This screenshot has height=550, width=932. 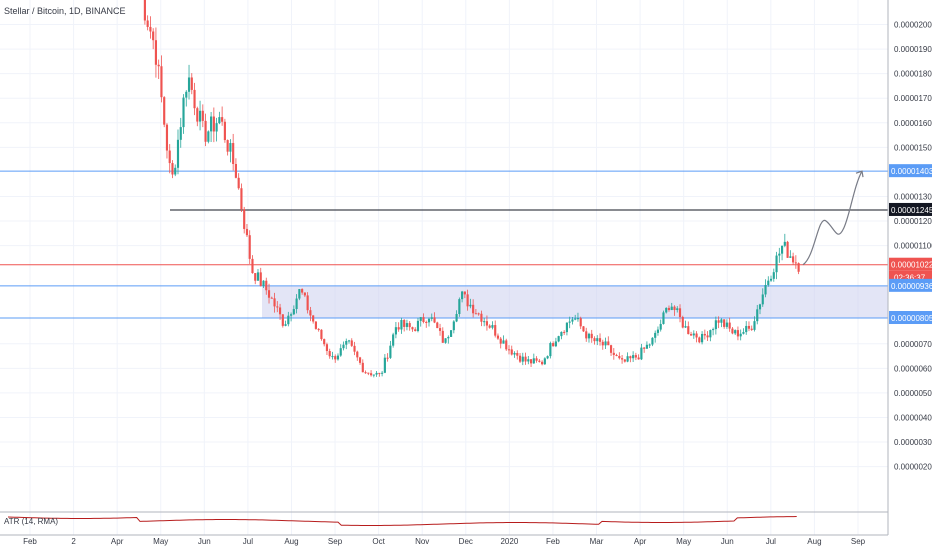 What do you see at coordinates (910, 278) in the screenshot?
I see `countdown-label: 02:36:37` at bounding box center [910, 278].